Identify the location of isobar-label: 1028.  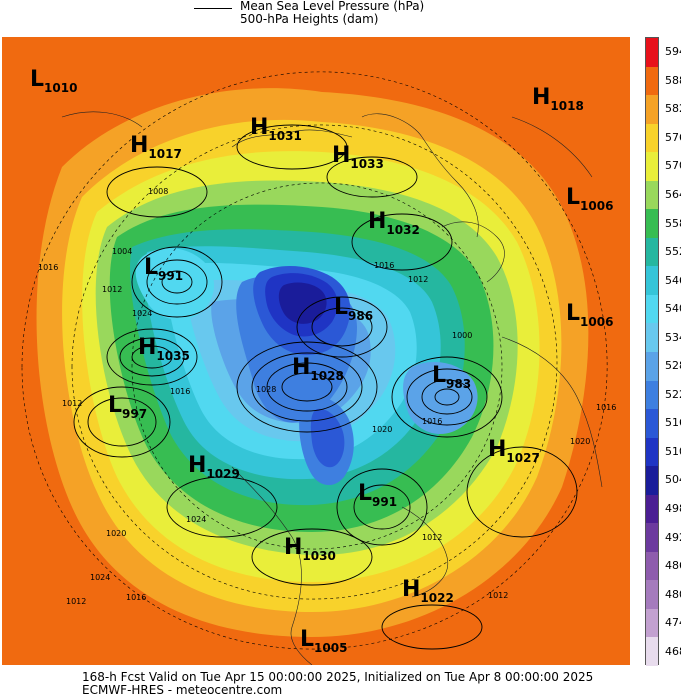
(266, 389).